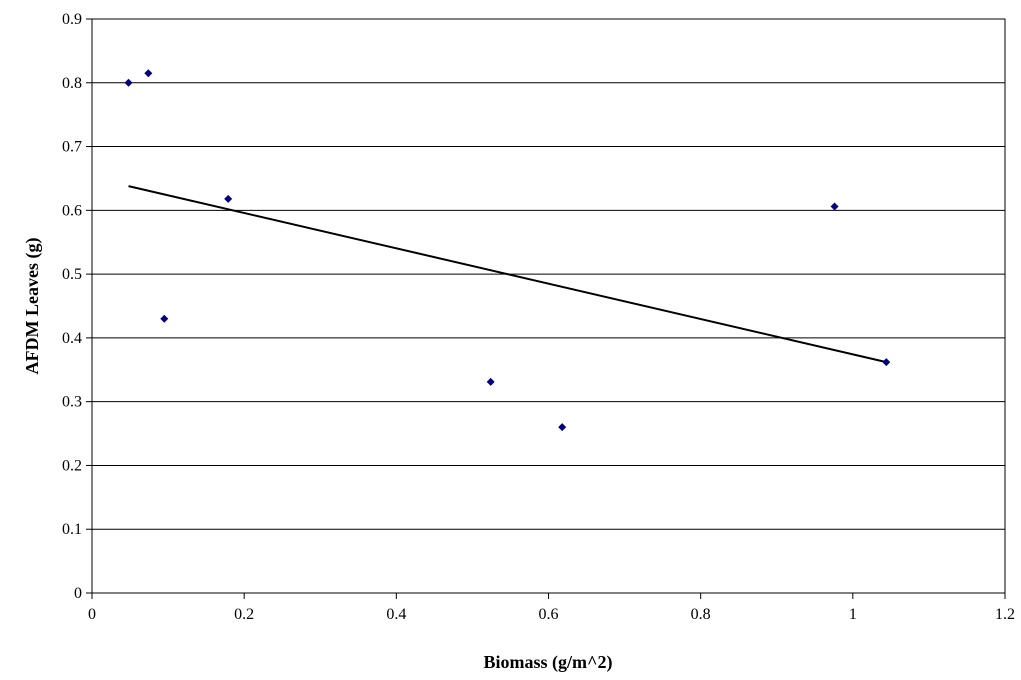 Image resolution: width=1021 pixels, height=680 pixels. I want to click on x-tick-label: 0.8, so click(701, 614).